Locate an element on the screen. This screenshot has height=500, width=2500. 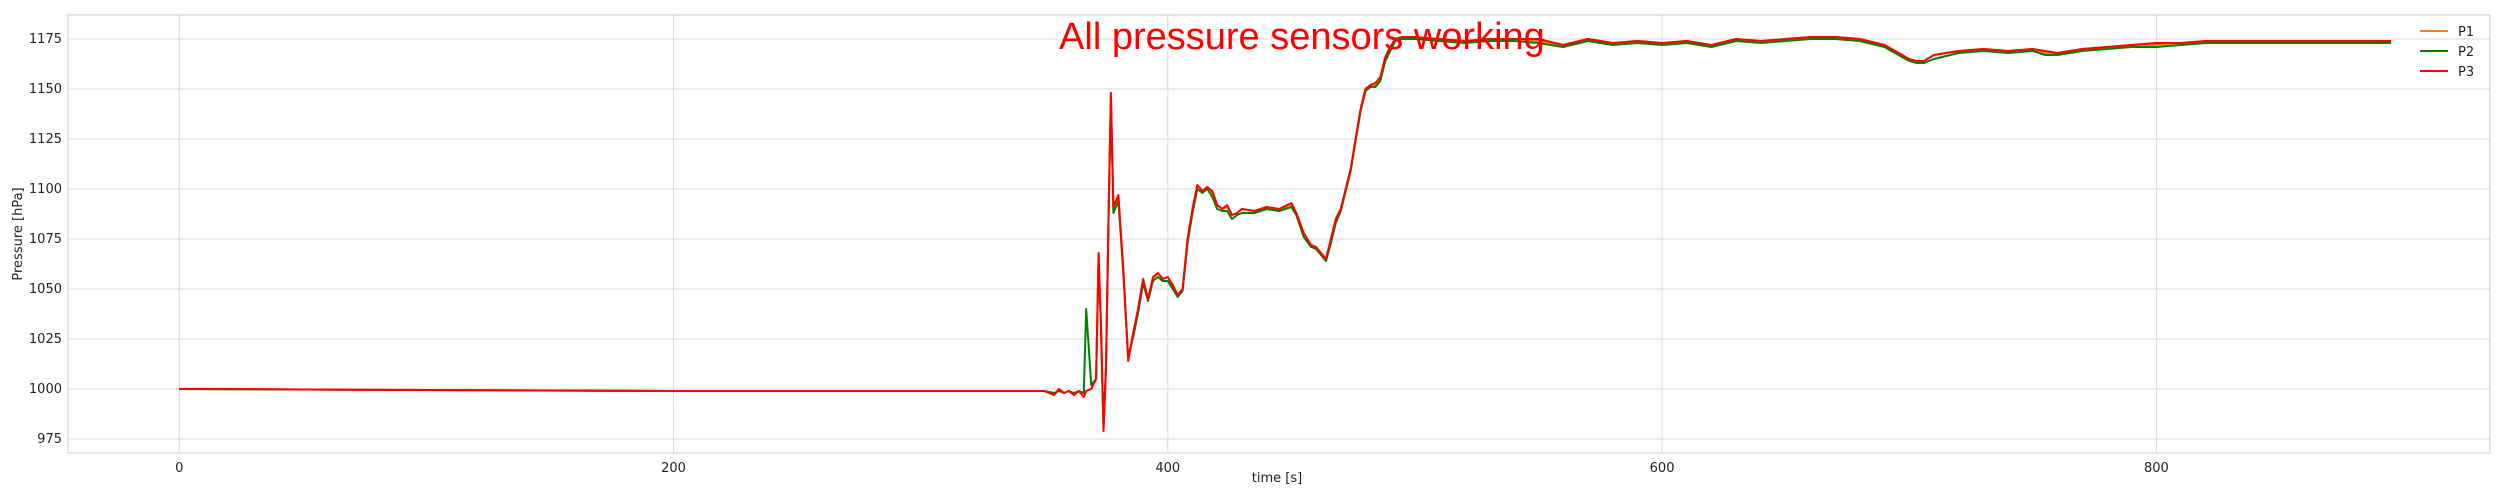
y-tick-label: 1125 is located at coordinates (45, 139).